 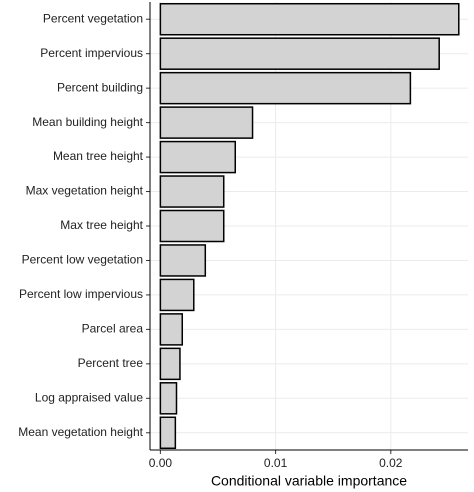 I want to click on x-tick-label: 0.02, so click(x=391, y=463).